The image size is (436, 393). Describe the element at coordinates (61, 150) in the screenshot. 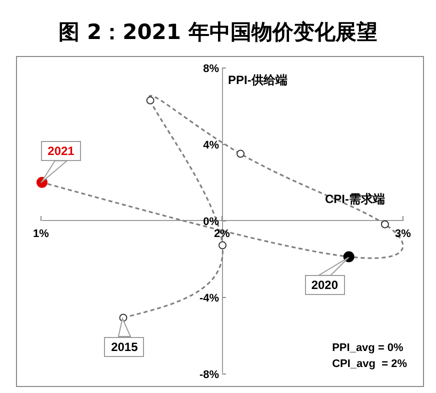

I see `annotation: 2021` at that location.